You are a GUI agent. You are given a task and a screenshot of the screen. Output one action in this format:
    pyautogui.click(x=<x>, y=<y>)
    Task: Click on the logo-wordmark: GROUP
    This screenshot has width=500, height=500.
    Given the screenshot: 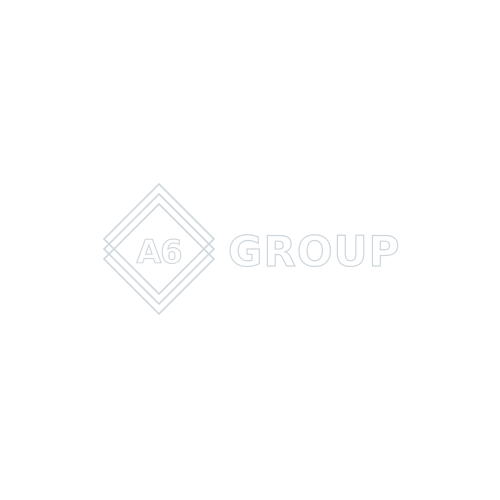 What is the action you would take?
    pyautogui.click(x=314, y=251)
    